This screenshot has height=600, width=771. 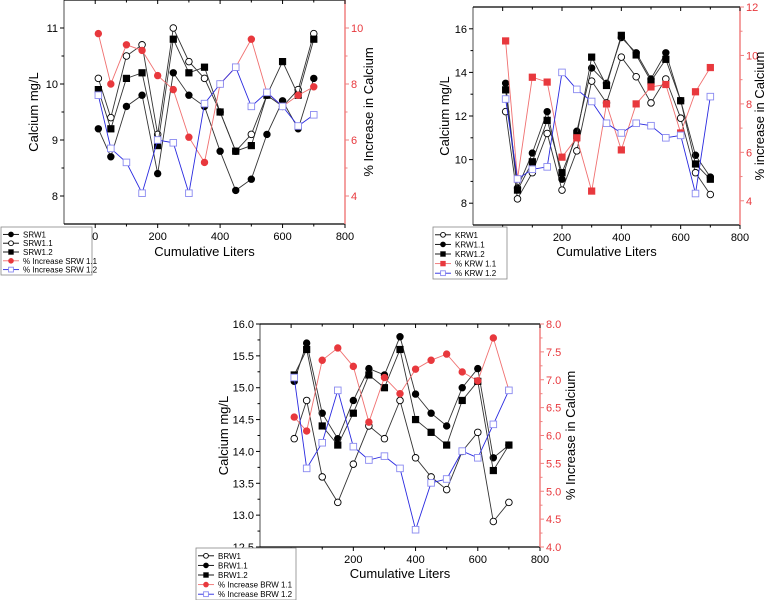 What do you see at coordinates (749, 153) in the screenshot?
I see `y2-tick-label: 6` at bounding box center [749, 153].